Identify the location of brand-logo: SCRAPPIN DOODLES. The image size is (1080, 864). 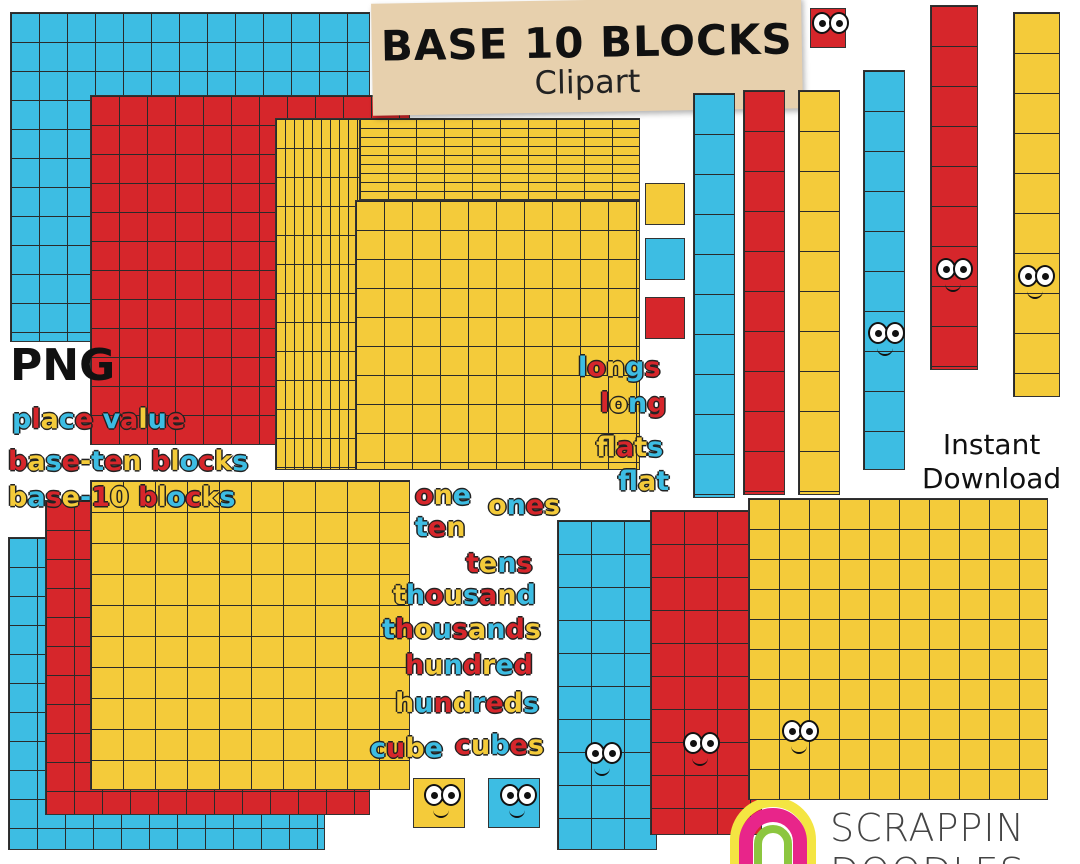
(905, 832).